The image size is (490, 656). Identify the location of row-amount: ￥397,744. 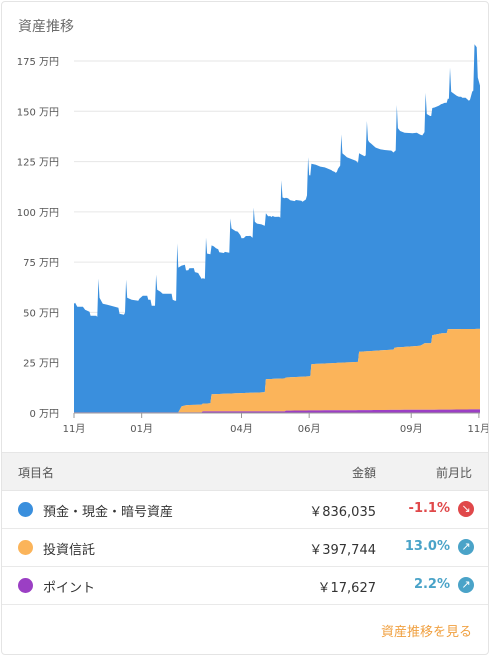
(342, 550).